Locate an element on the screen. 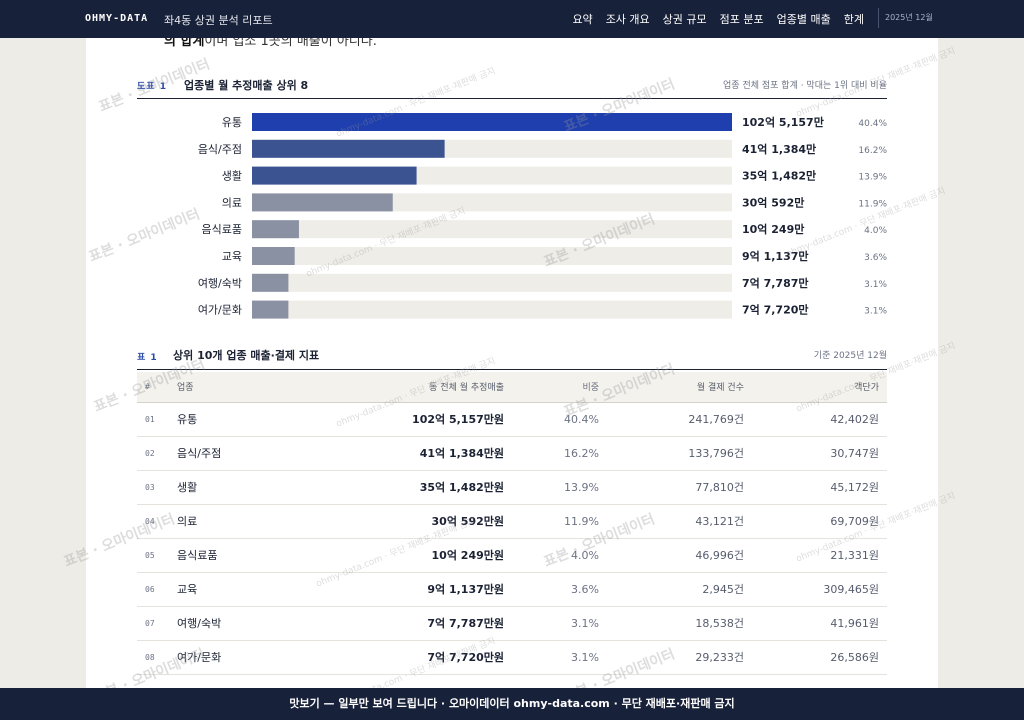 This screenshot has height=720, width=1024. bar-value-label: 30억 592만 is located at coordinates (773, 202).